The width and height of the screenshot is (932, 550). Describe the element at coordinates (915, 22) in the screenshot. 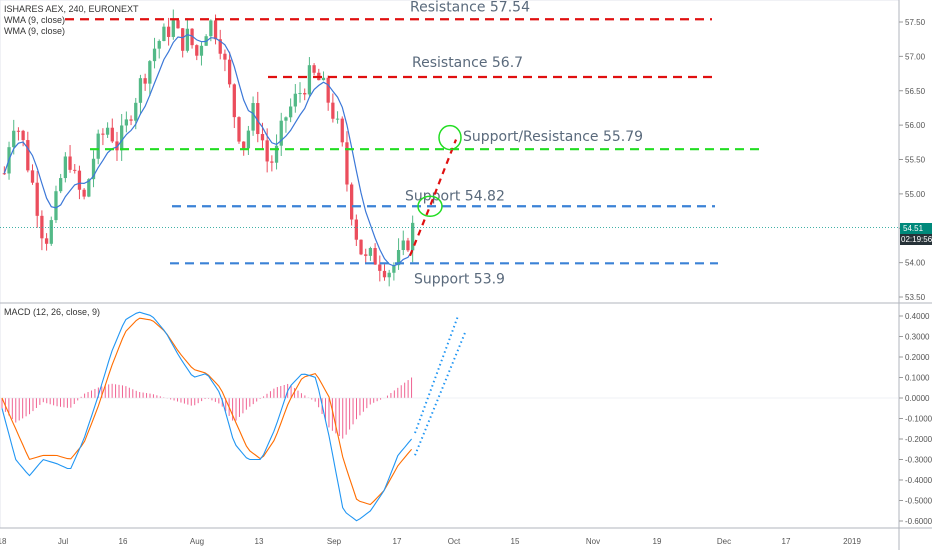

I see `price-tick-label: 57.50` at that location.